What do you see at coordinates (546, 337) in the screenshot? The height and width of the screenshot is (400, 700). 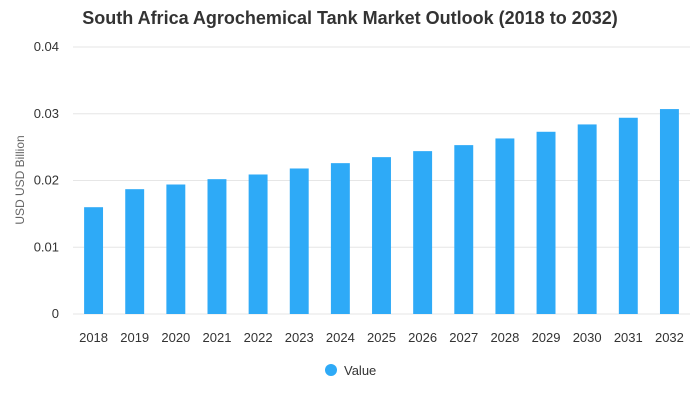 I see `x-tick-label: 2029` at bounding box center [546, 337].